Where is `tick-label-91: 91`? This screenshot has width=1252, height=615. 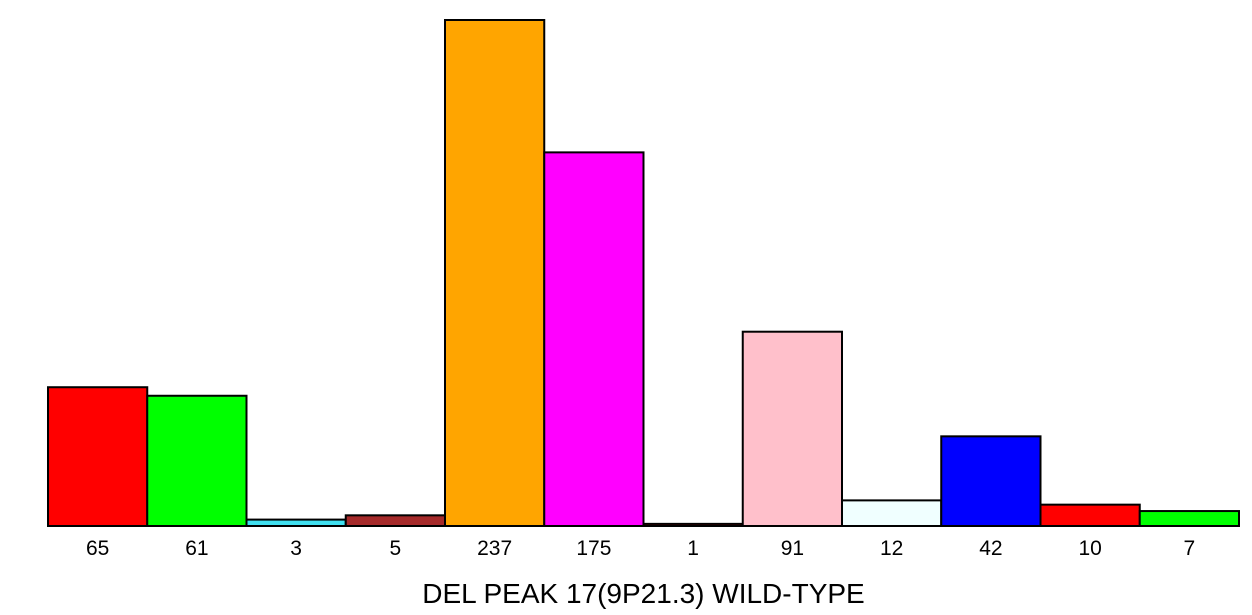 tick-label-91: 91 is located at coordinates (792, 548).